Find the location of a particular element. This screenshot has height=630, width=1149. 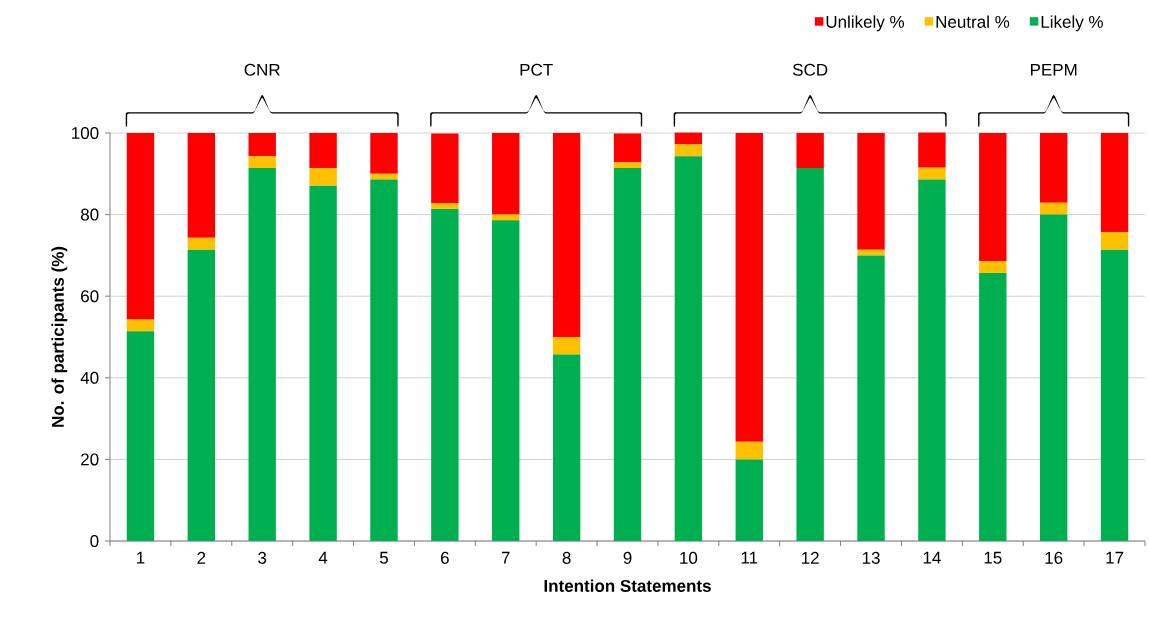

y-tick-label: 0 is located at coordinates (94, 541).